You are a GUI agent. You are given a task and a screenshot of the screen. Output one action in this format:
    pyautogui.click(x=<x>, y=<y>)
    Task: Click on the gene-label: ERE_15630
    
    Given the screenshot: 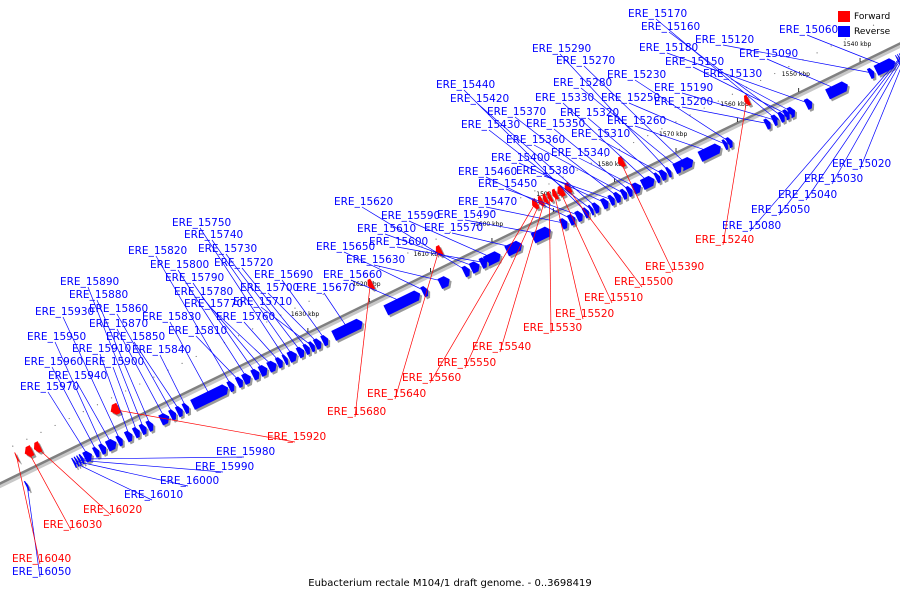 What is the action you would take?
    pyautogui.click(x=375, y=260)
    